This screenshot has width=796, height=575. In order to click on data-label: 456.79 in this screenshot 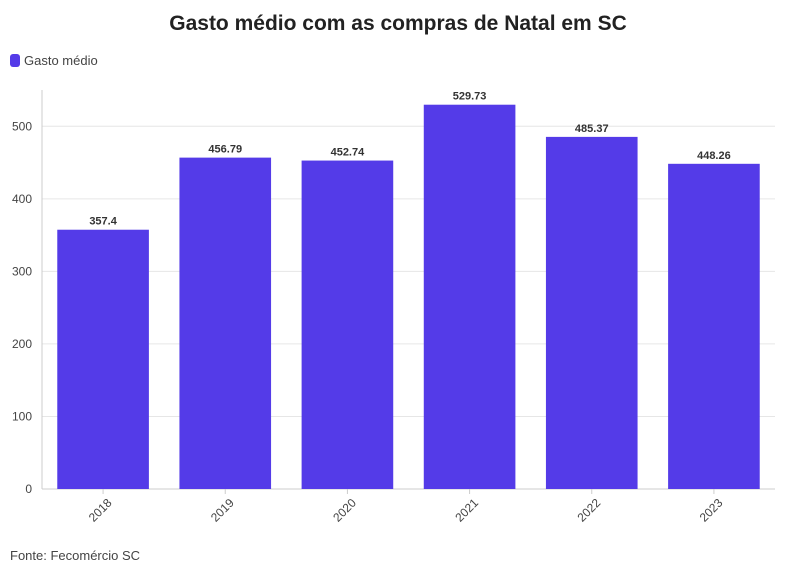, I will do `click(225, 150)`.